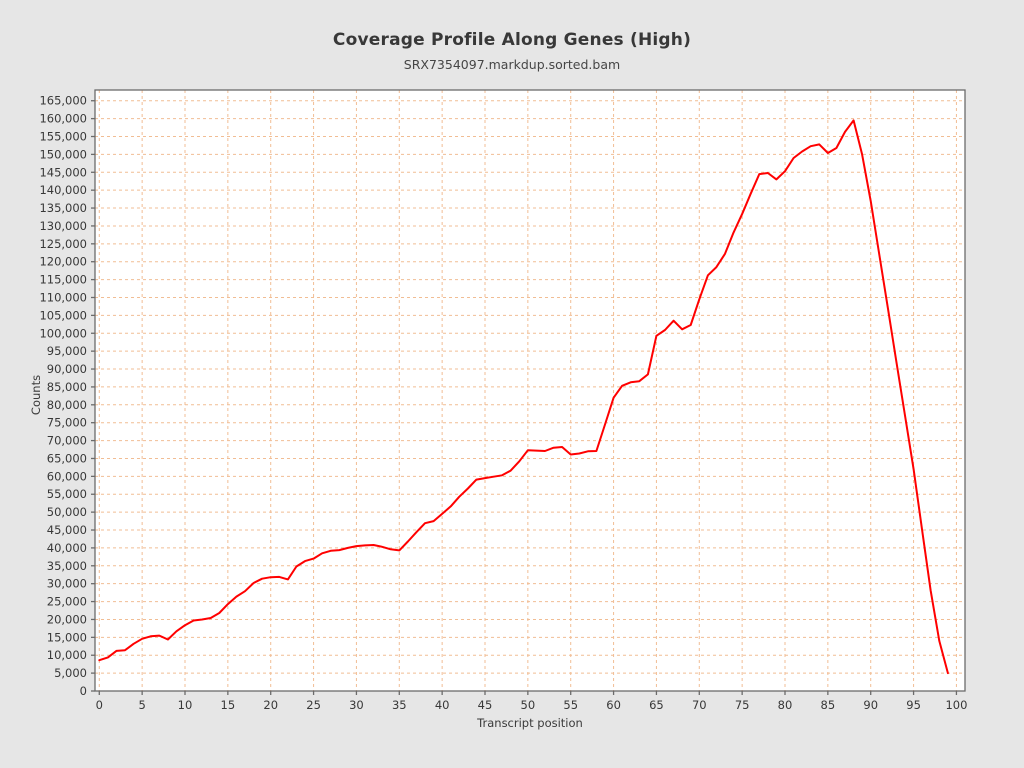 The height and width of the screenshot is (768, 1024). Describe the element at coordinates (63, 154) in the screenshot. I see `y-tick-label: 150,000` at that location.